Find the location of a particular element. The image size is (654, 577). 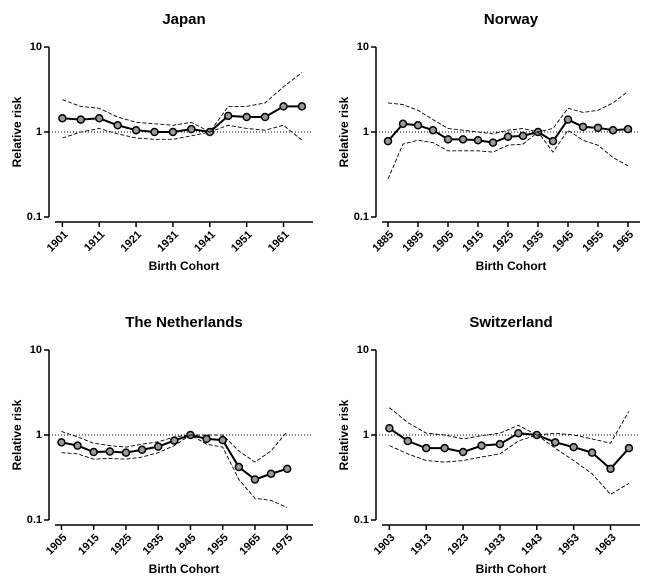

x-tick-label: 1903 is located at coordinates (385, 545).